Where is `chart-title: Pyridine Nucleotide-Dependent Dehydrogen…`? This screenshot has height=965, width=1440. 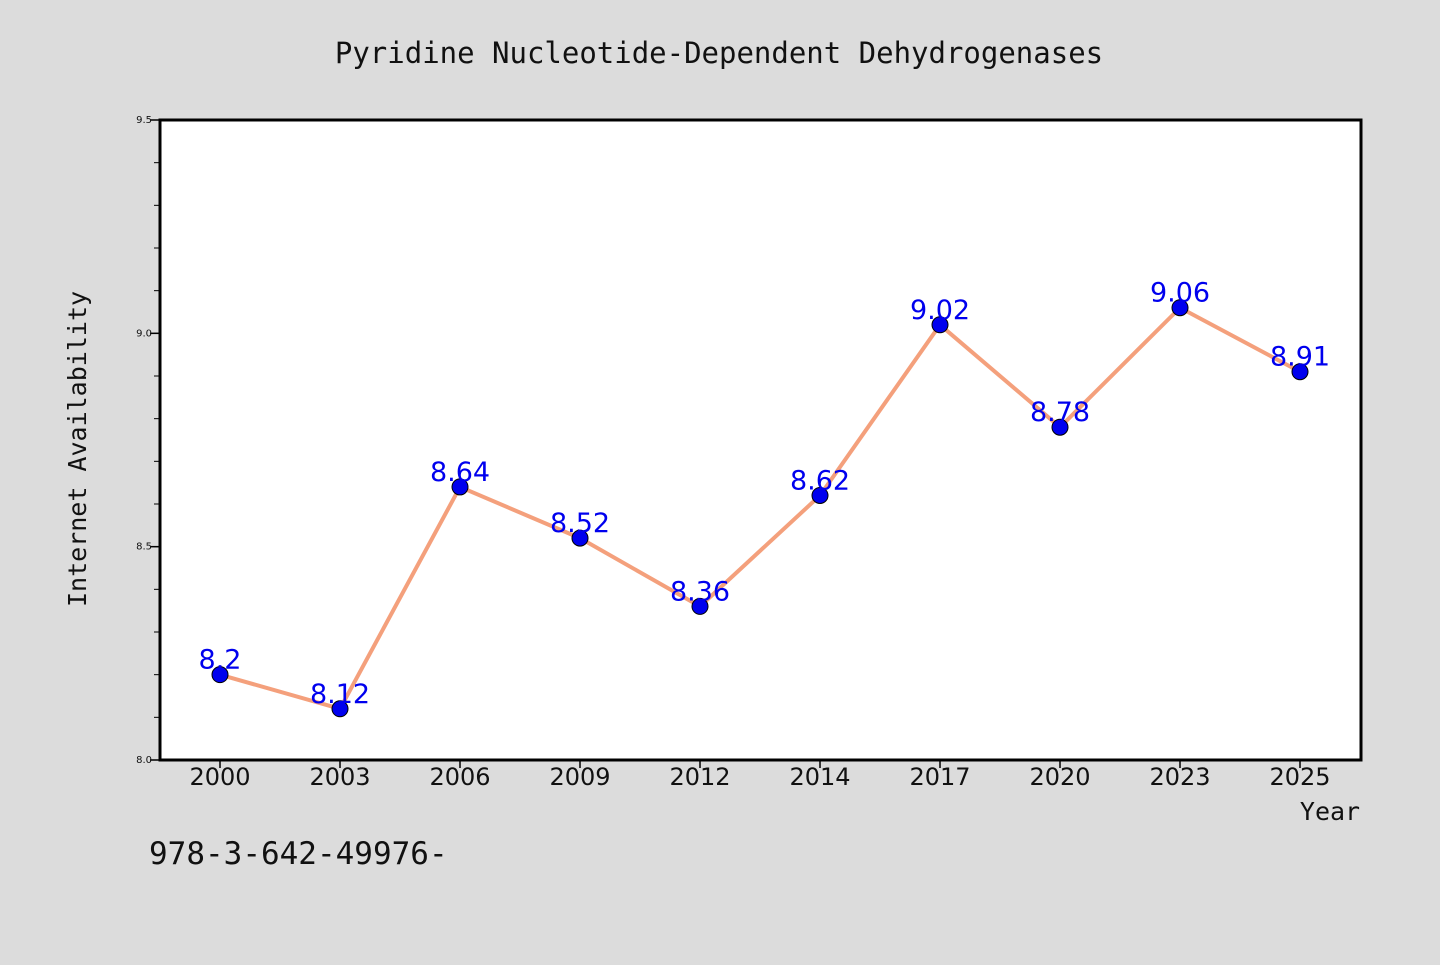 chart-title: Pyridine Nucleotide-Dependent Dehydrogen… is located at coordinates (719, 53).